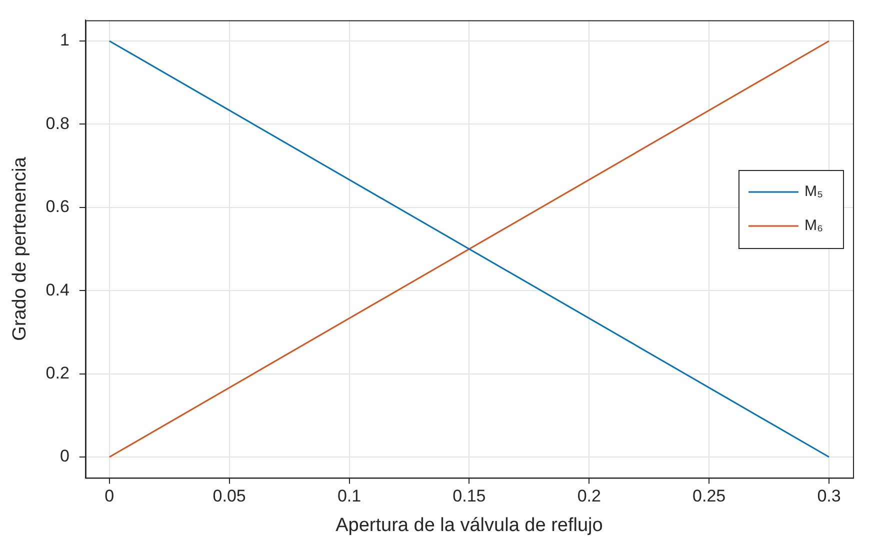 The height and width of the screenshot is (546, 878). Describe the element at coordinates (65, 40) in the screenshot. I see `y-tick-label: 1` at that location.